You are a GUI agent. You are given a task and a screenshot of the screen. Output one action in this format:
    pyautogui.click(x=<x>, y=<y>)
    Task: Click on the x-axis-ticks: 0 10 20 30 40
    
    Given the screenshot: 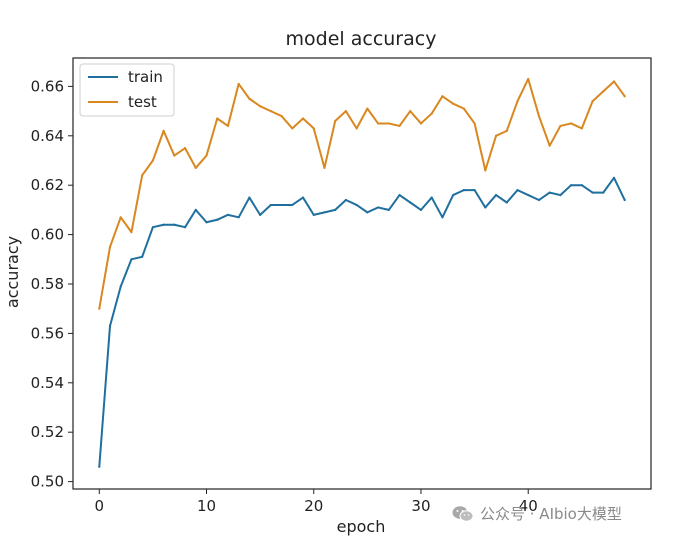 What is the action you would take?
    pyautogui.click(x=316, y=502)
    